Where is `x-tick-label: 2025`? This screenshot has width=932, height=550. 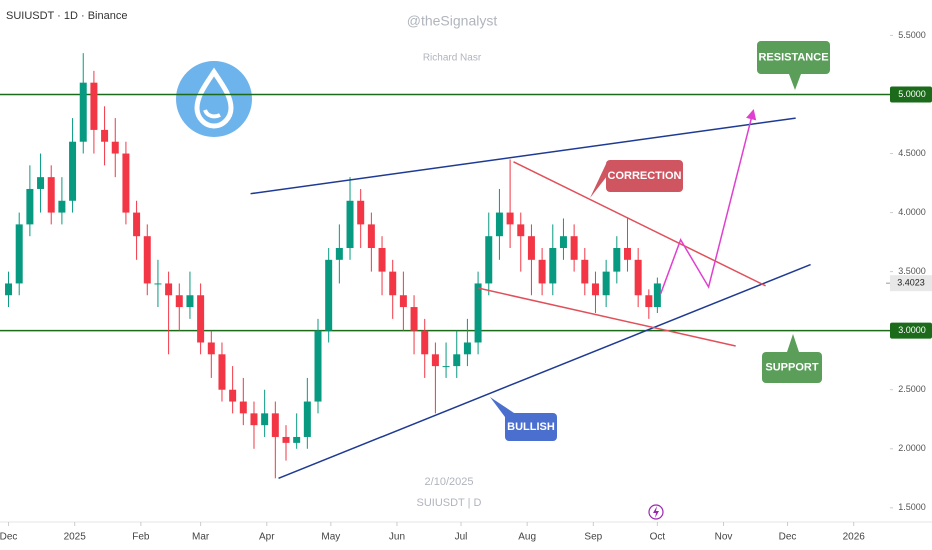
x-tick-label: 2025 is located at coordinates (75, 537).